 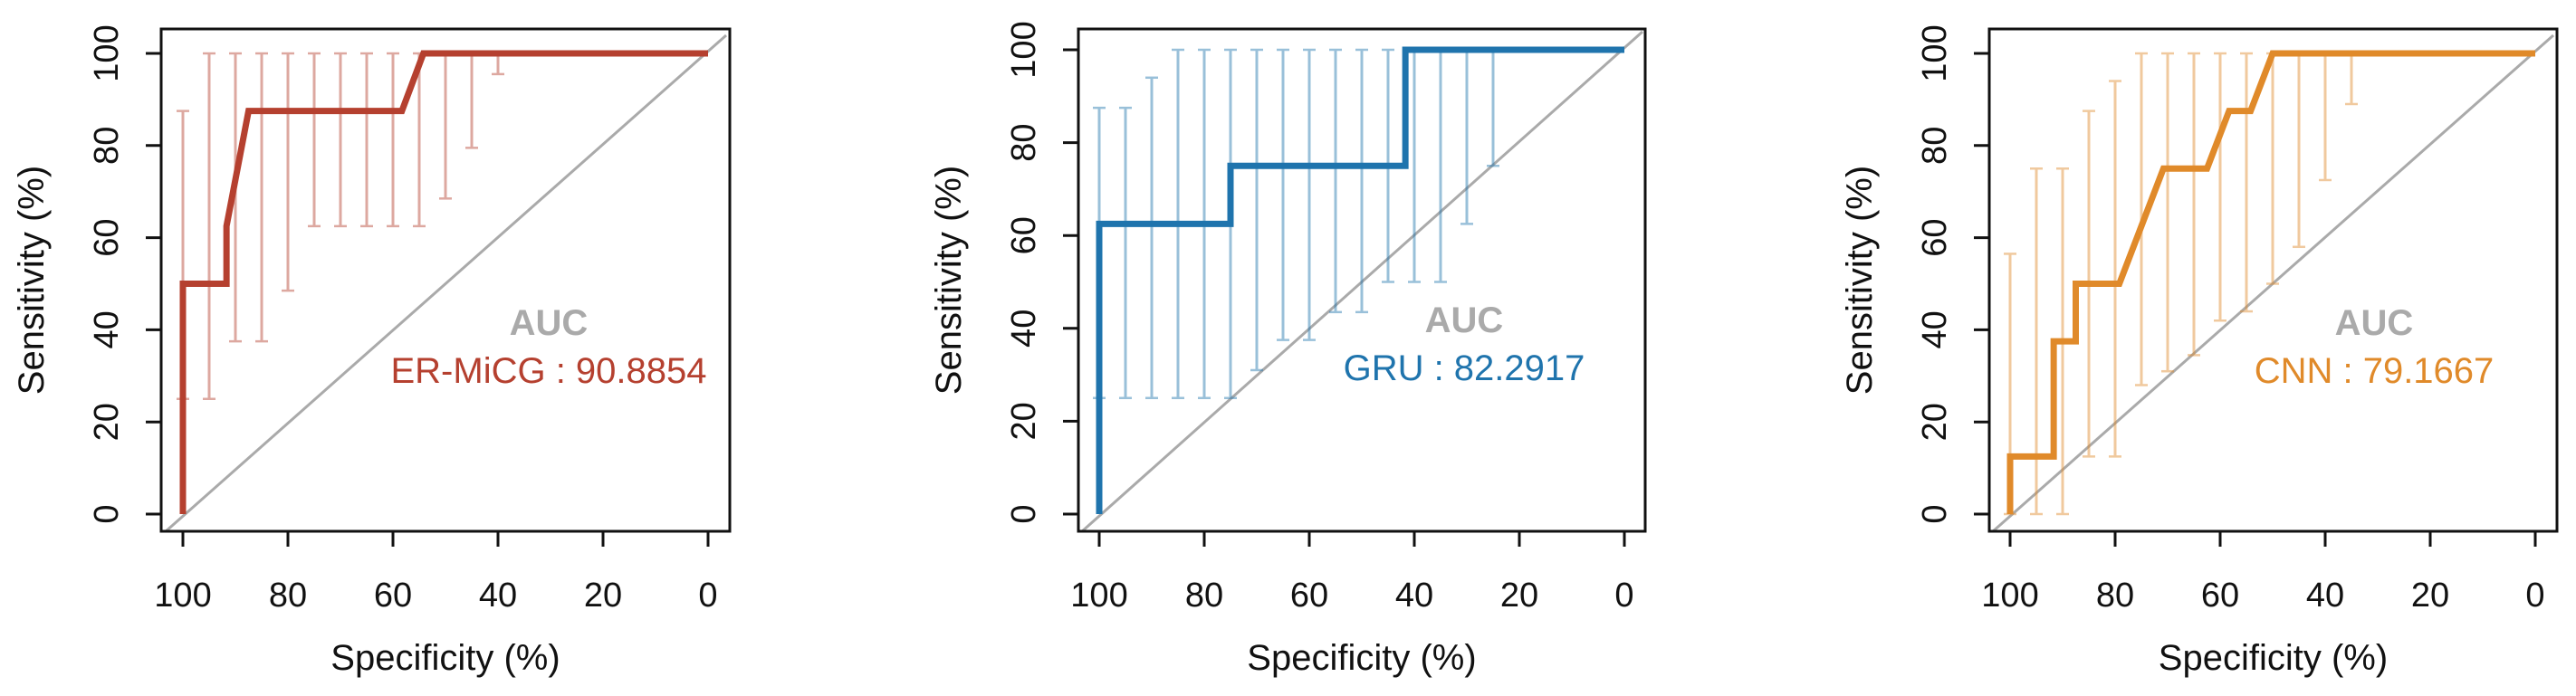 I want to click on auc-value-label: GRU : 82.2917, so click(x=1464, y=368).